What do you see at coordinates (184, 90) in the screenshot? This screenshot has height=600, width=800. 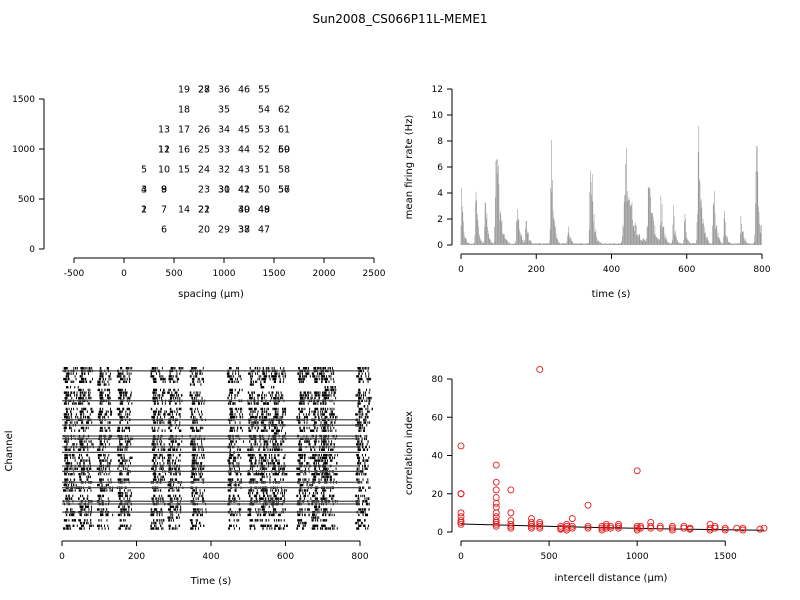 I see `electrode-label: 19` at bounding box center [184, 90].